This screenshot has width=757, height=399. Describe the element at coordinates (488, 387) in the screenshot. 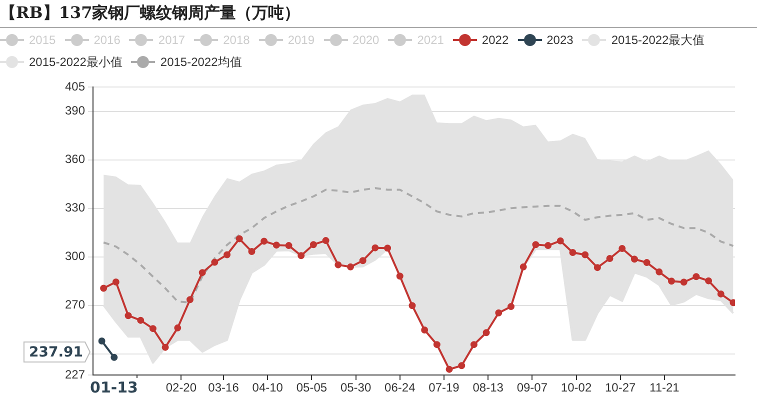

I see `x-tick-label: 08-13` at that location.